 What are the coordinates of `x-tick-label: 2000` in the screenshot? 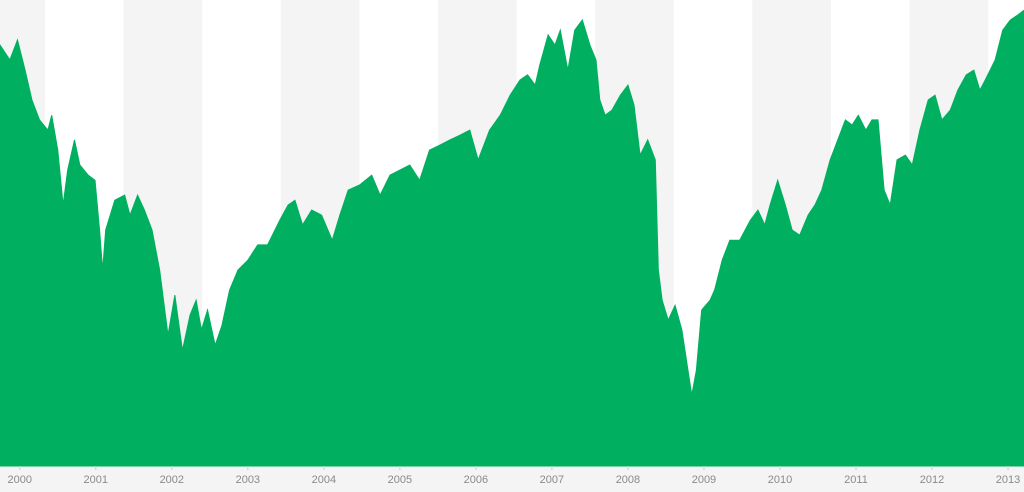 It's located at (20, 480).